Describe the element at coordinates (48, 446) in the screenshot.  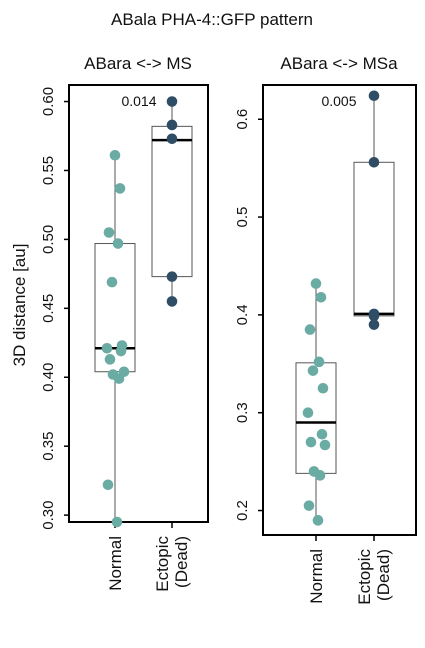
I see `y-tick-label: 0.35` at that location.